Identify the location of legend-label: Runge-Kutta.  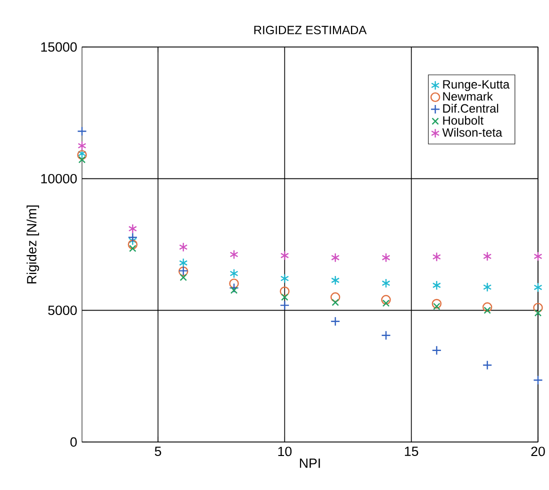
(476, 85).